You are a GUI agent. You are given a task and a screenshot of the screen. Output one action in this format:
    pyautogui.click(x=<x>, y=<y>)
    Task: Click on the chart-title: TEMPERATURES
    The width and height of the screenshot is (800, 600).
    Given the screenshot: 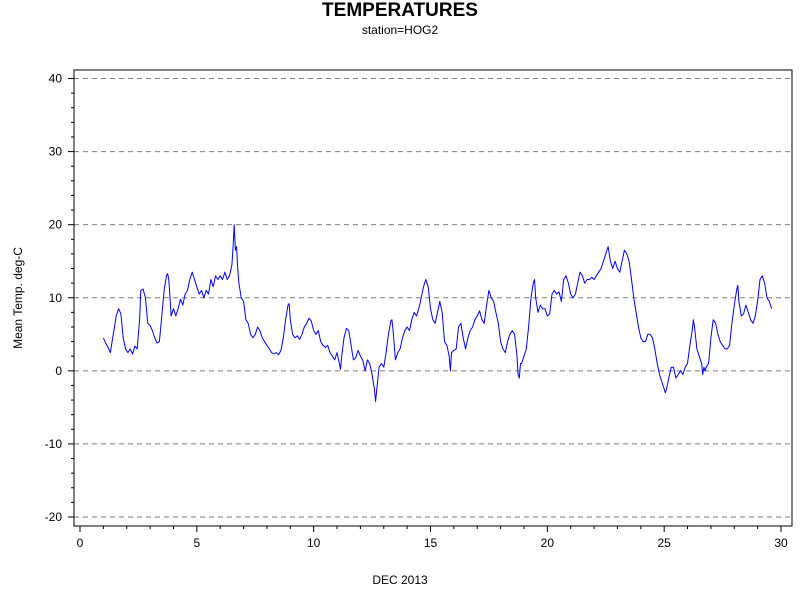 What is the action you would take?
    pyautogui.click(x=400, y=10)
    